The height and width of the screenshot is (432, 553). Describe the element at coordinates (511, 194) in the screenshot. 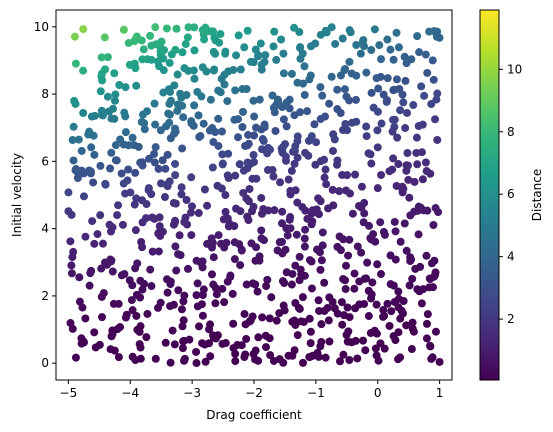

I see `colorbar-tick-label: 6` at that location.